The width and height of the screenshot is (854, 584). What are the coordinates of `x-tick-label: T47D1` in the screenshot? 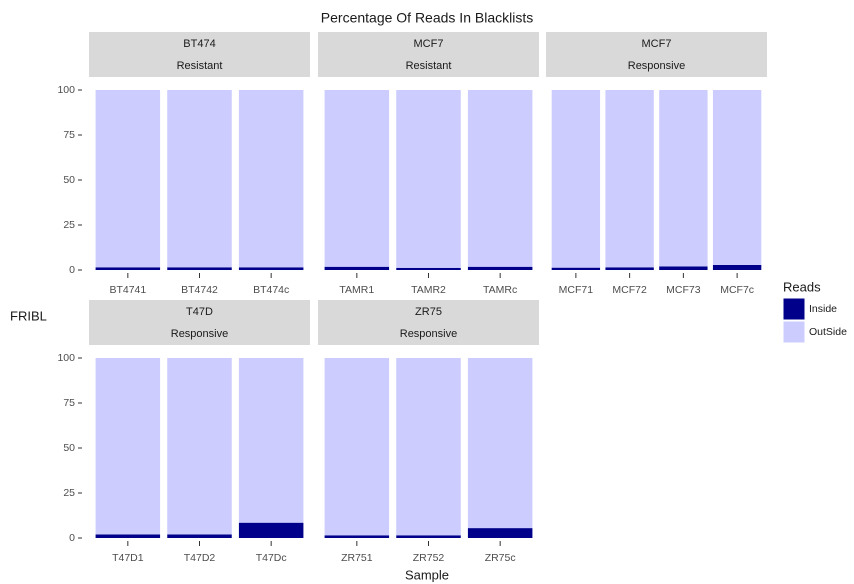 It's located at (128, 558).